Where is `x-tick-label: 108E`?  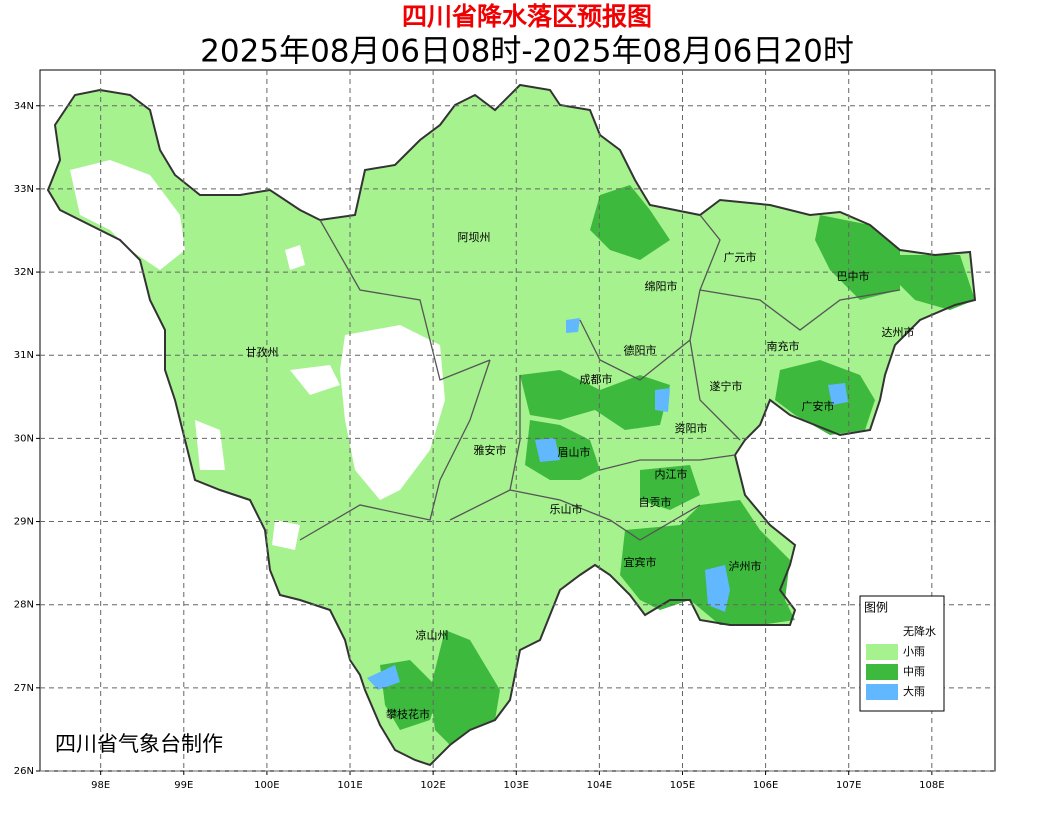
x-tick-label: 108E is located at coordinates (931, 785).